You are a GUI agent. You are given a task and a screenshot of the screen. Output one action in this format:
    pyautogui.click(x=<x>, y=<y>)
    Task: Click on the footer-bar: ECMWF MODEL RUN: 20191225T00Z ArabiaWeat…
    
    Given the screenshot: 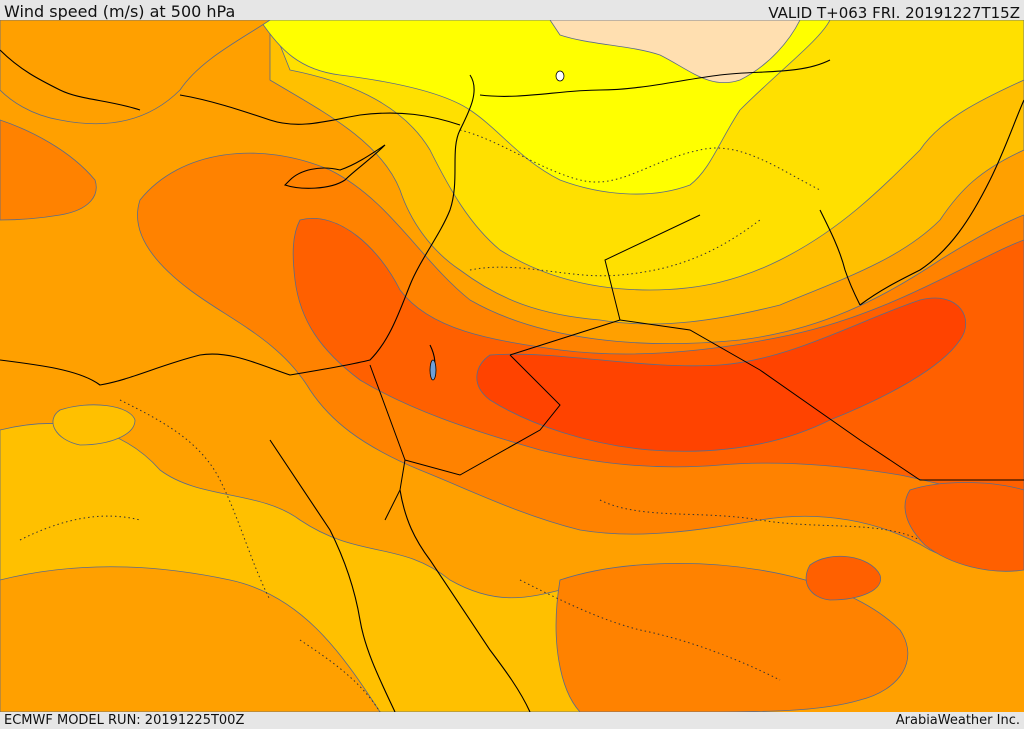 What is the action you would take?
    pyautogui.click(x=512, y=720)
    